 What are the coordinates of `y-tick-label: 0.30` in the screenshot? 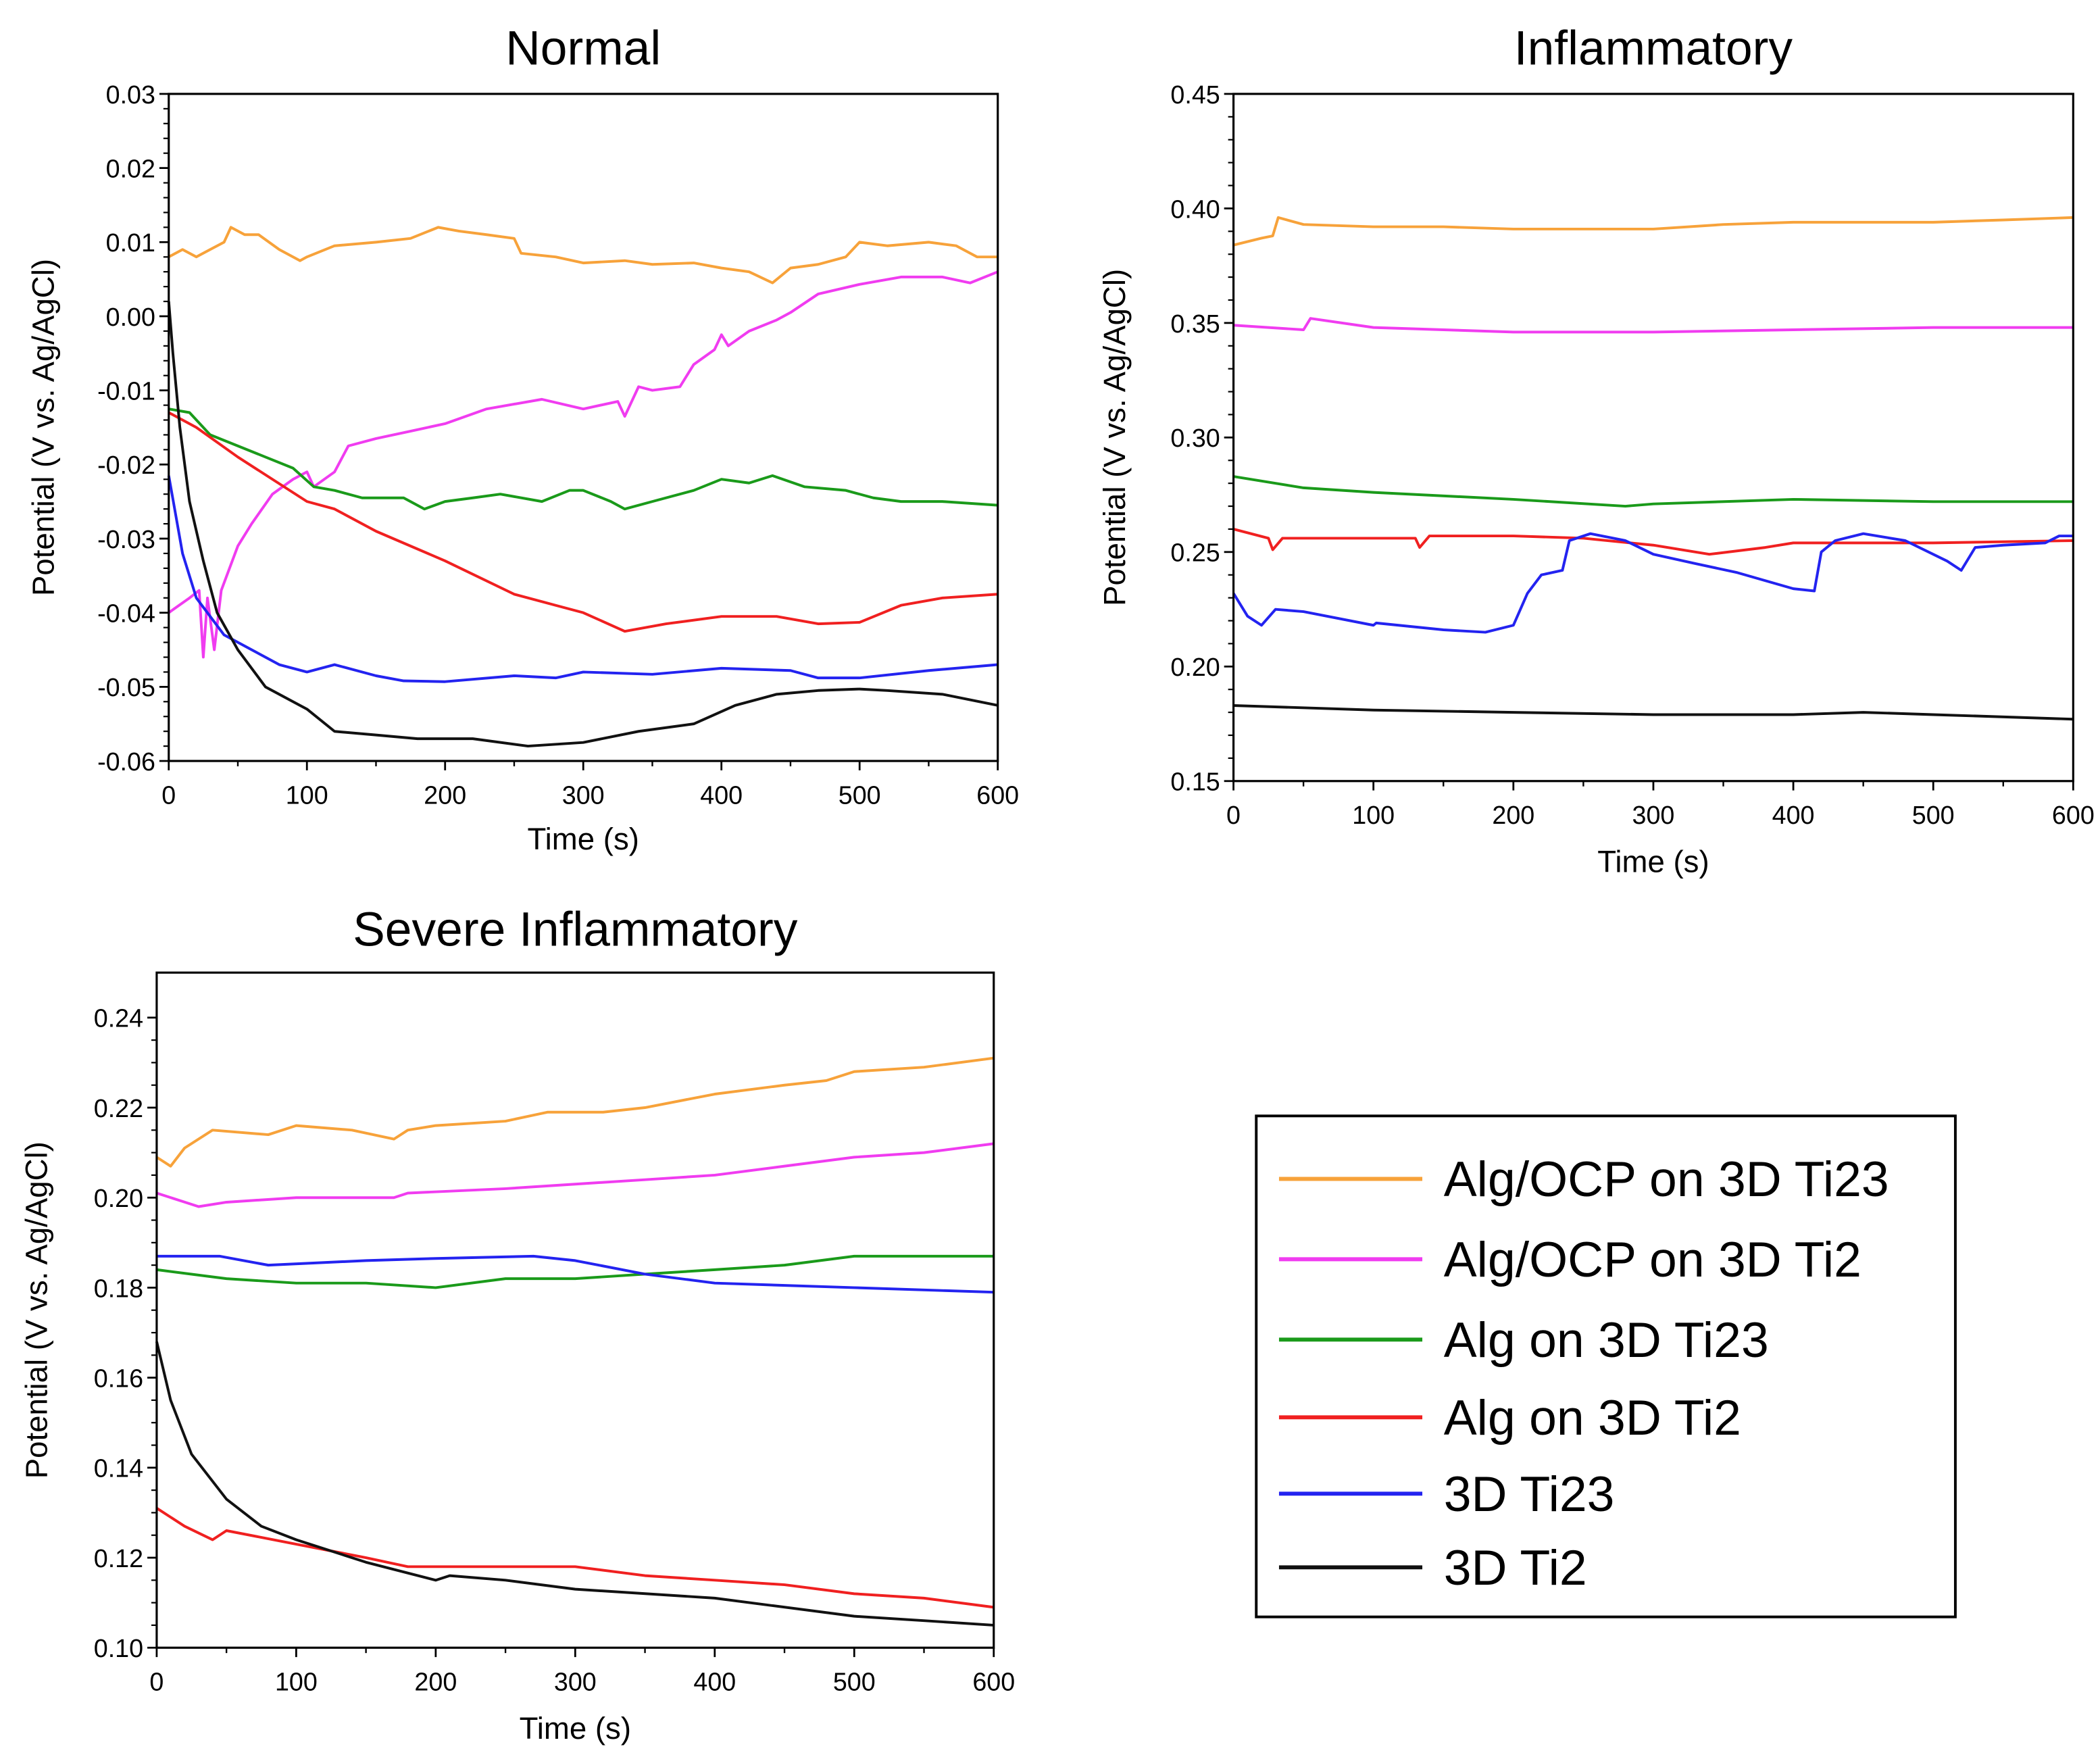 It's located at (1195, 438).